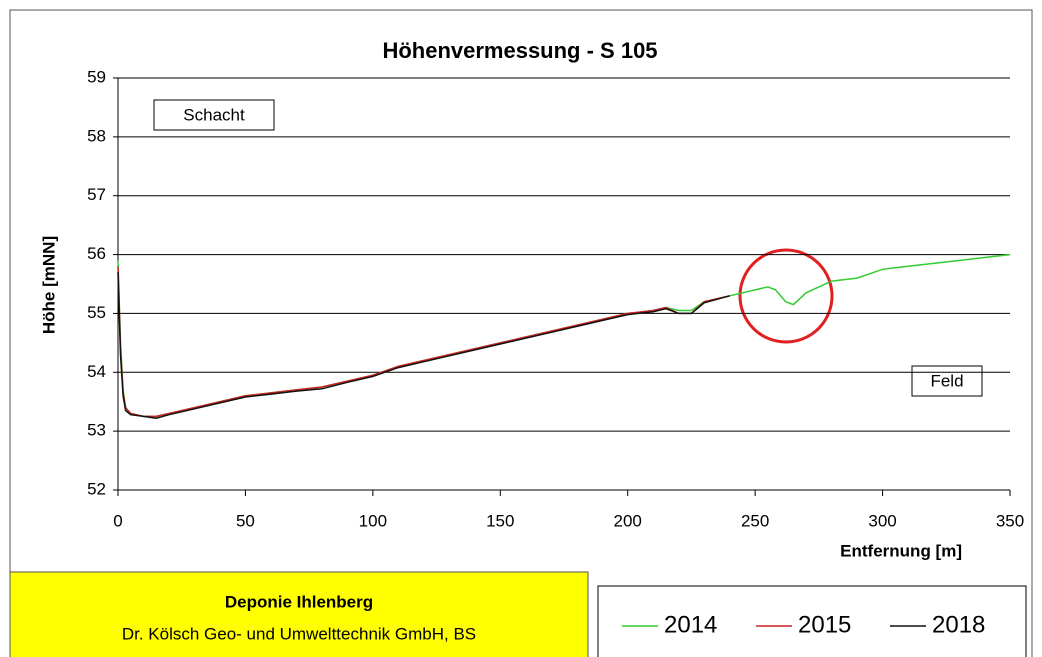  Describe the element at coordinates (500, 520) in the screenshot. I see `x-tick-label: 150` at that location.